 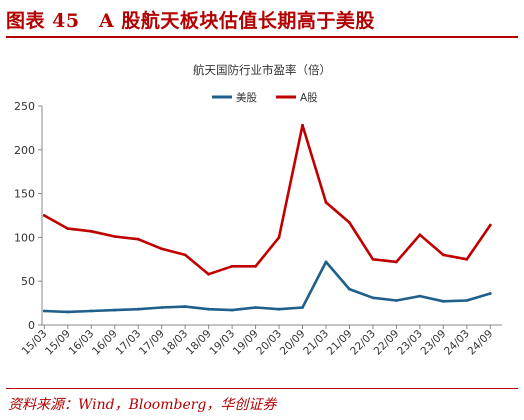 I want to click on source-note: 资料来源：Wind，Bloomberg，华创证券, so click(x=142, y=405).